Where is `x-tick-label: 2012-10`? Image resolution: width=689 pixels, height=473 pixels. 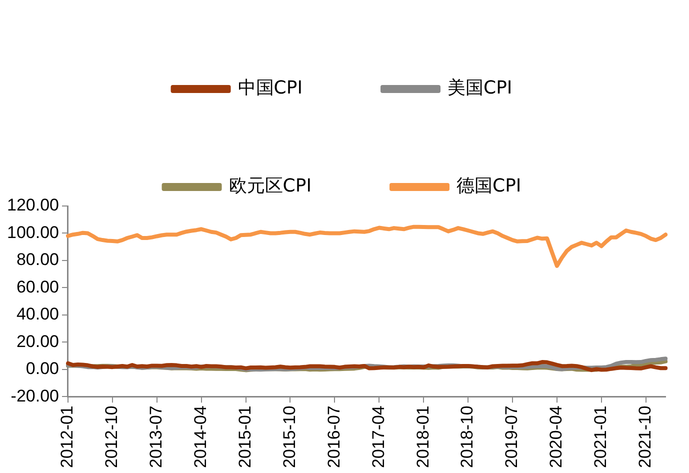
x-tick-label: 2012-10 is located at coordinates (112, 437).